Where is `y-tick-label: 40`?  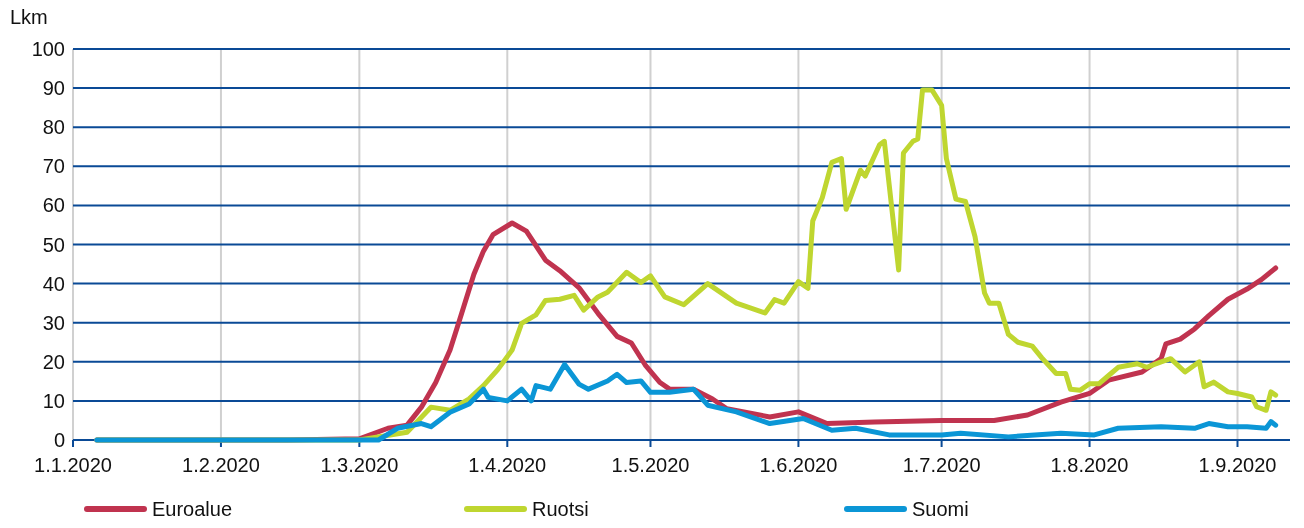
y-tick-label: 40 is located at coordinates (53, 283).